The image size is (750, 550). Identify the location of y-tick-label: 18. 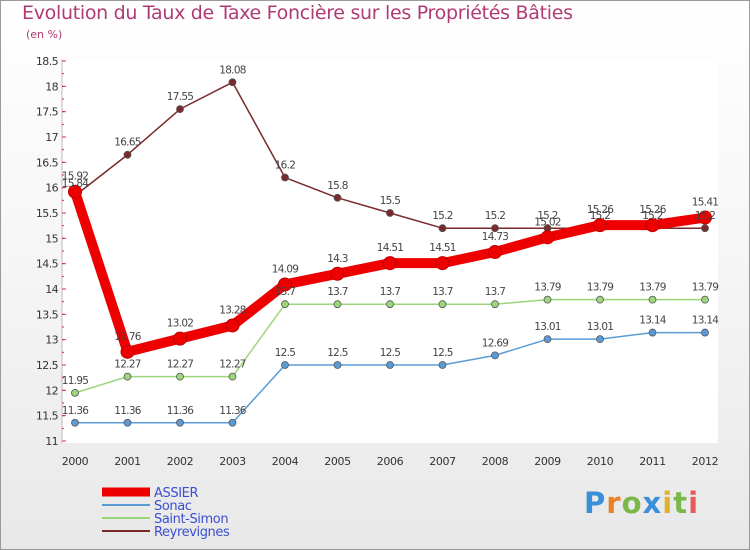
(51, 86).